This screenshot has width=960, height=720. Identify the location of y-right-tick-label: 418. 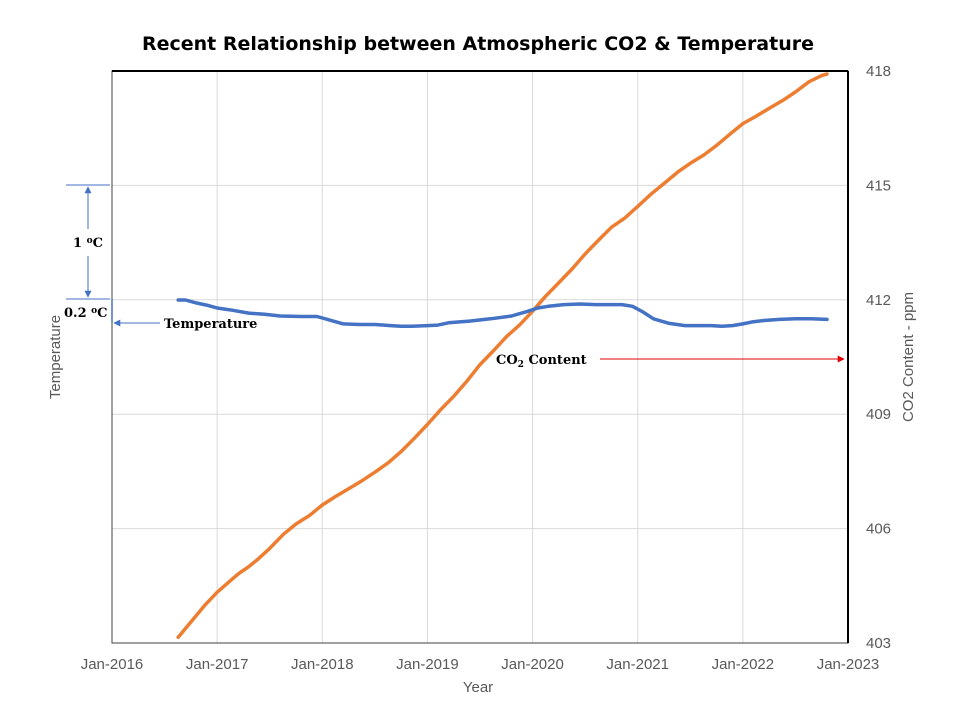
(878, 71).